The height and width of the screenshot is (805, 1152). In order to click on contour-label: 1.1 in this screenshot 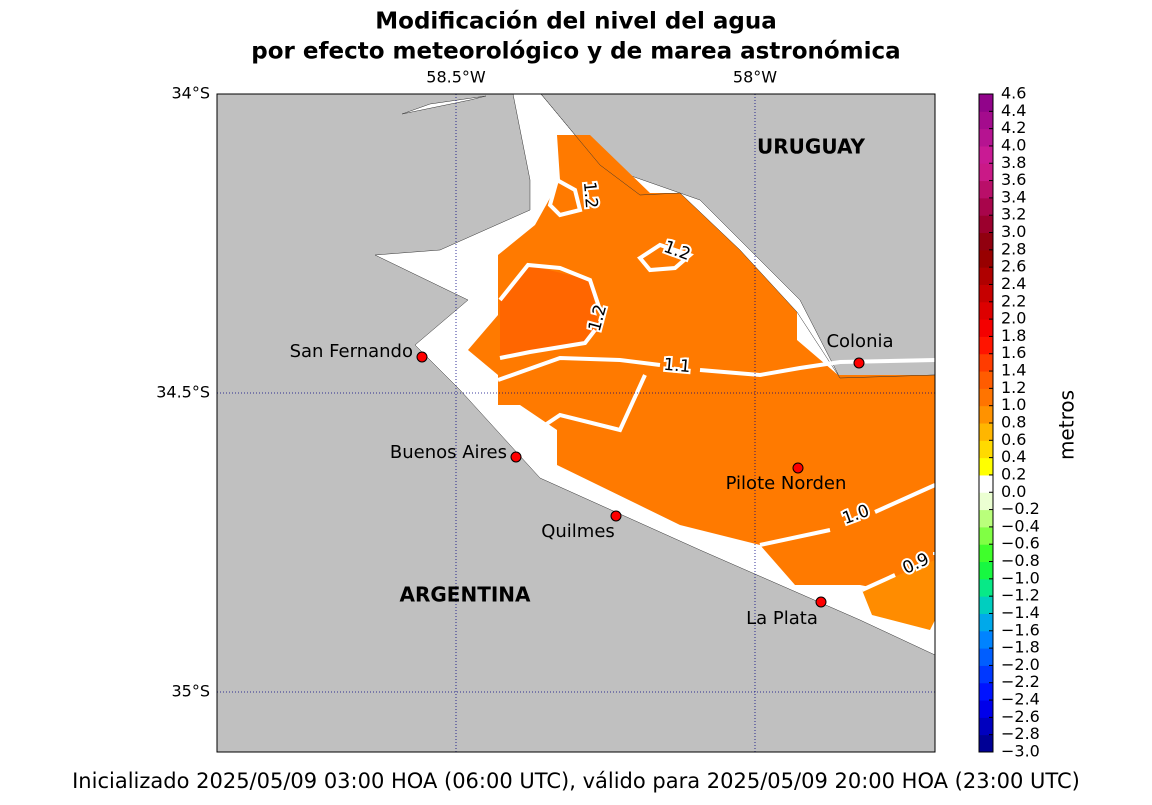, I will do `click(677, 366)`.